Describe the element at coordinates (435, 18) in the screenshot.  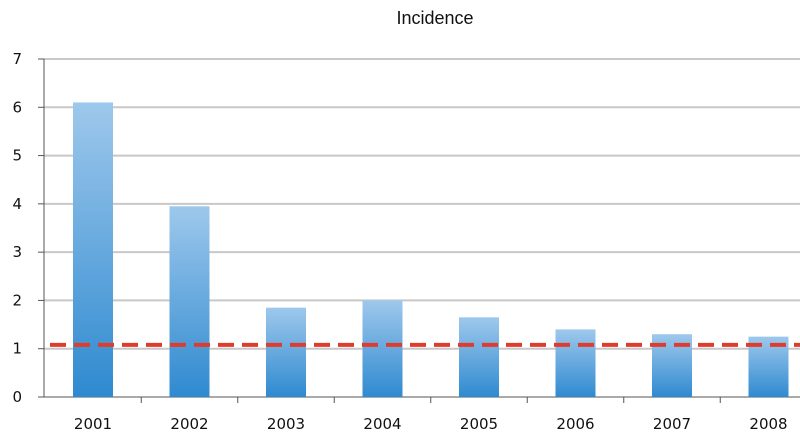
I see `chart-title: Incidence` at that location.